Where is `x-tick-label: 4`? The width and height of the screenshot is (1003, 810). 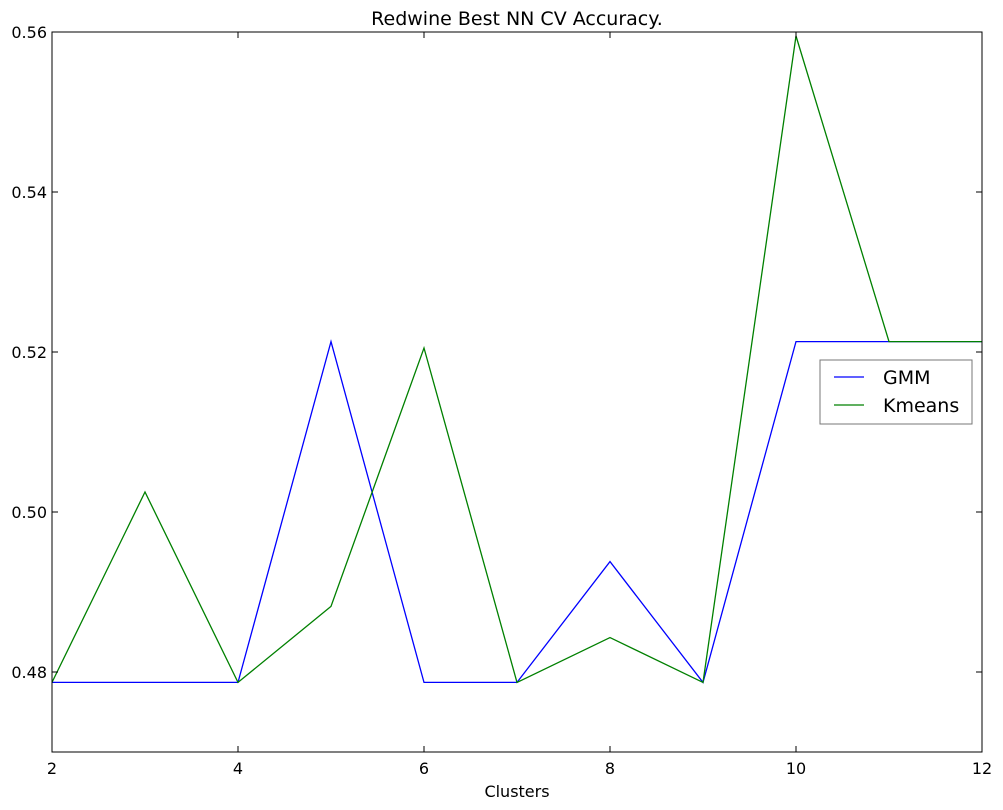
x-tick-label: 4 is located at coordinates (238, 768).